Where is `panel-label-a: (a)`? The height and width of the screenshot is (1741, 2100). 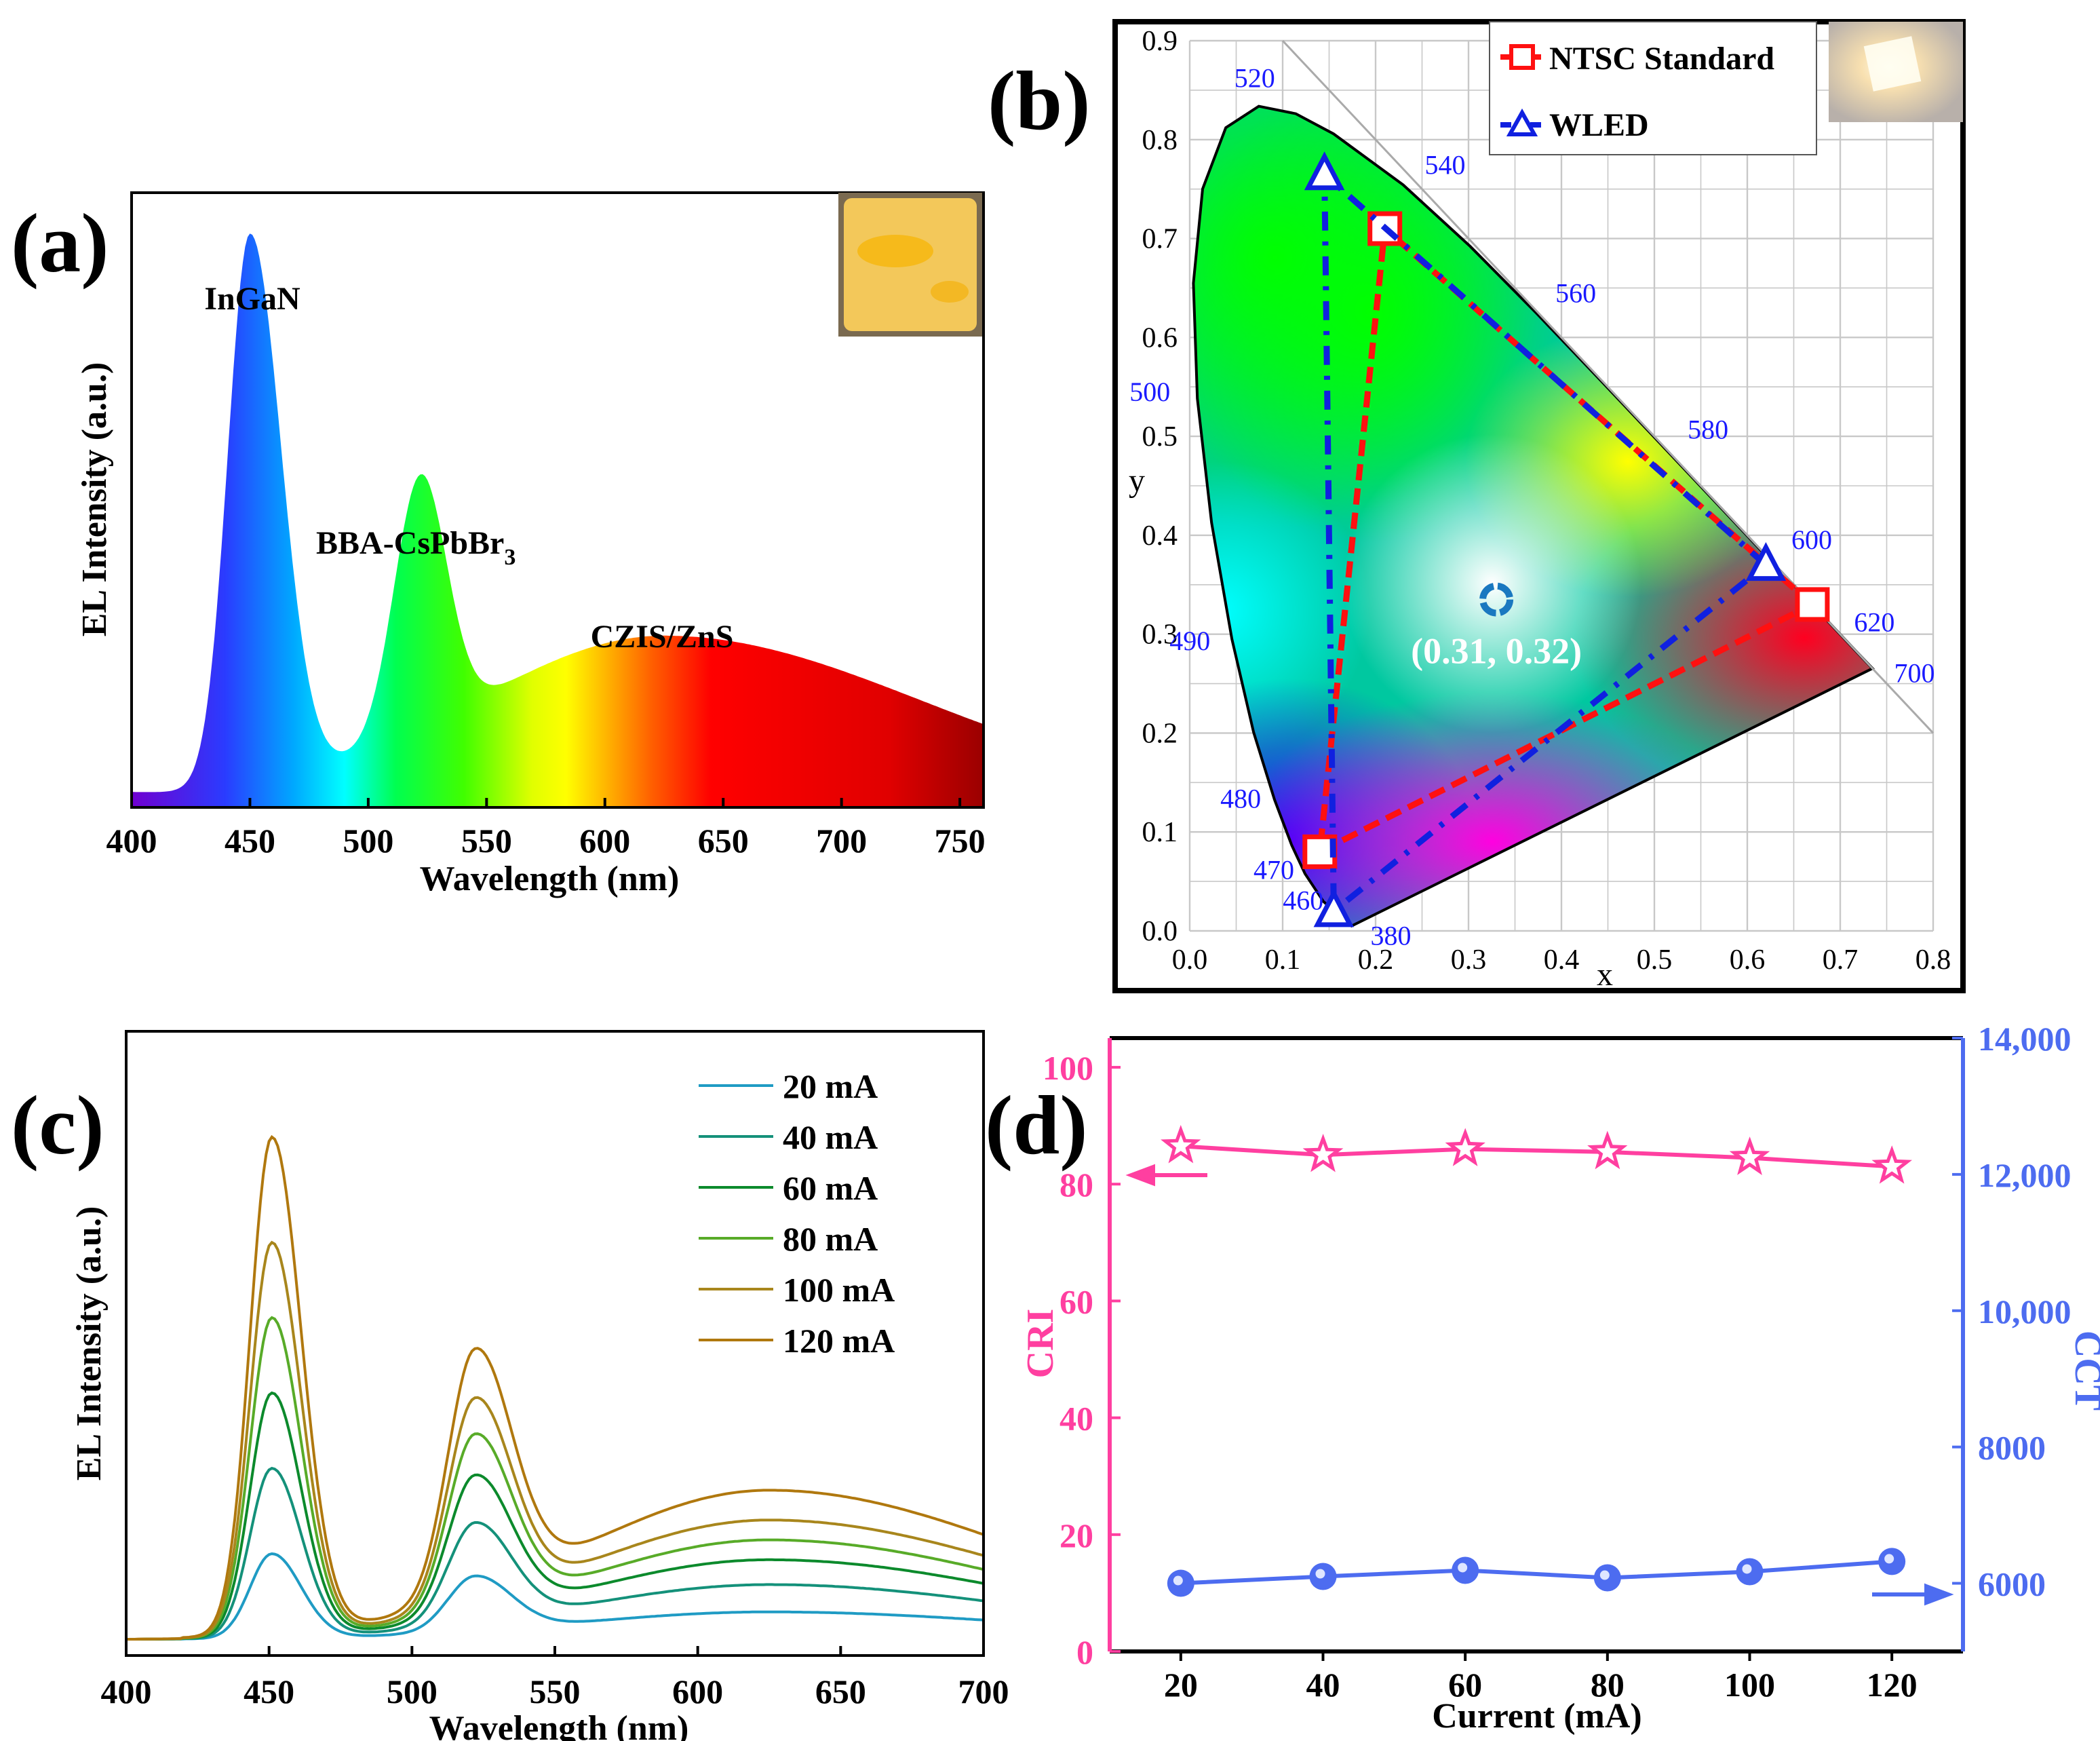
panel-label-a: (a) is located at coordinates (60, 243).